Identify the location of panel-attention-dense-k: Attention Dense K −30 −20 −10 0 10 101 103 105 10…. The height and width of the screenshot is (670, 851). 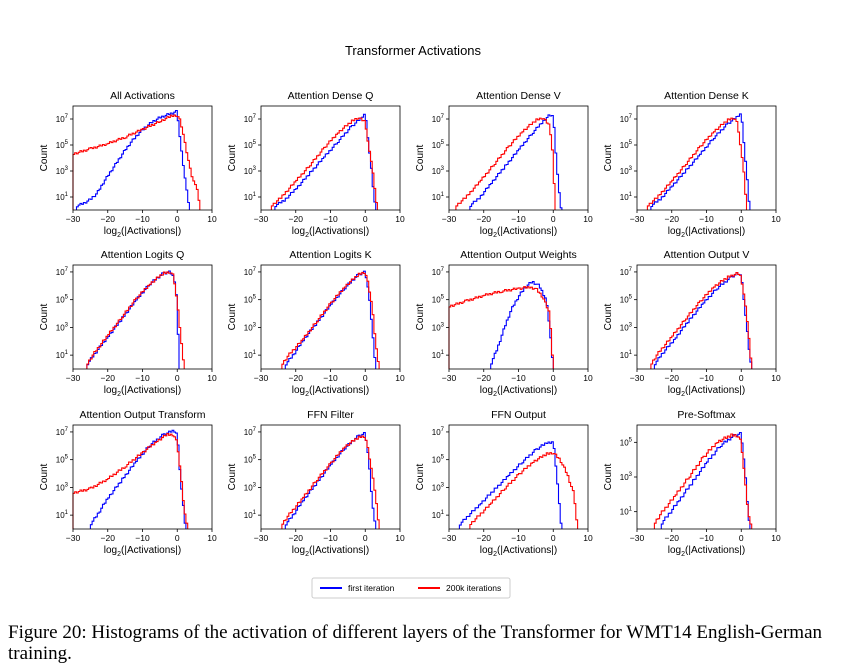
(692, 164).